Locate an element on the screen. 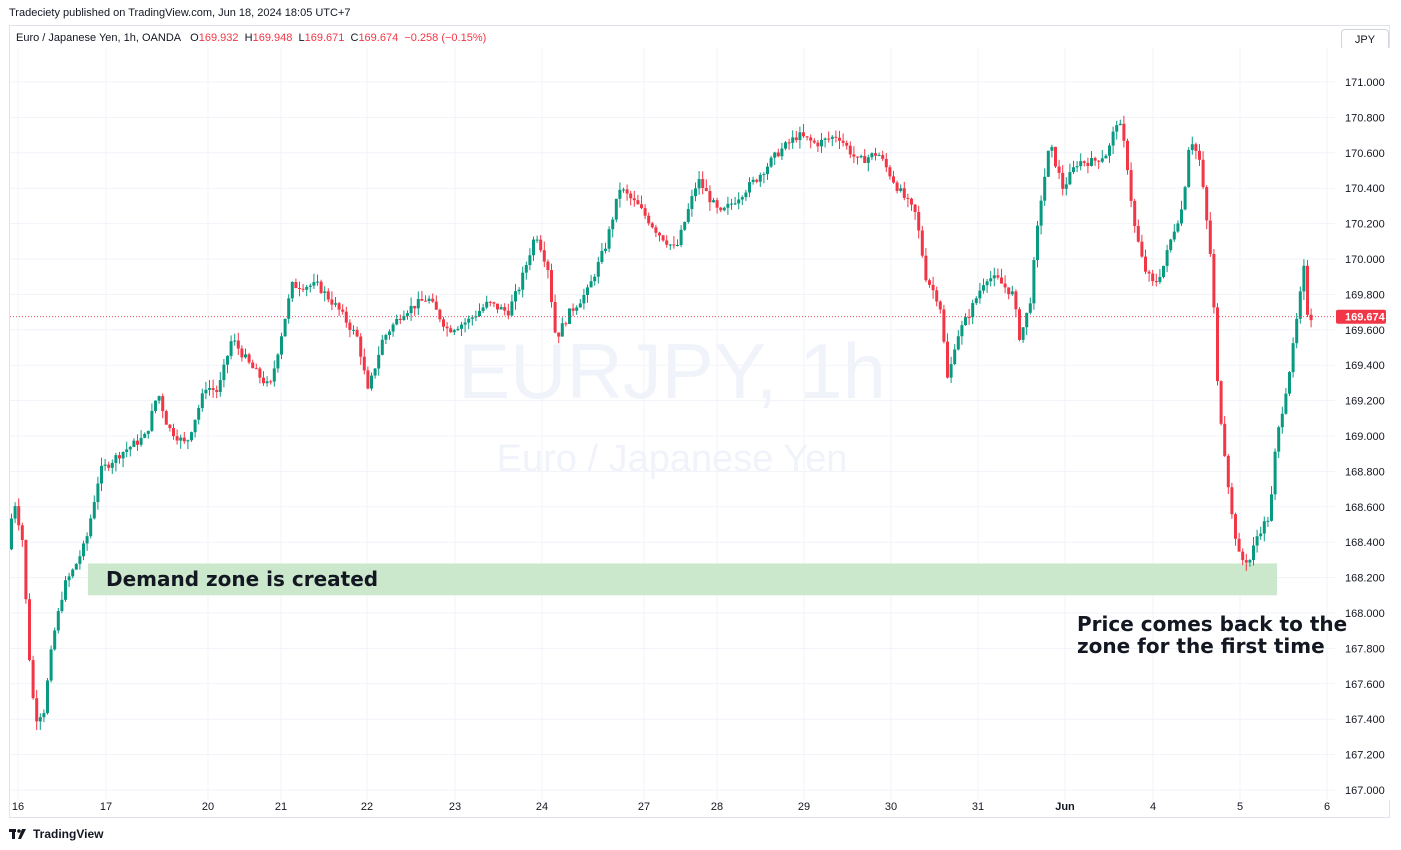 The image size is (1401, 850). demand-zone-label: Demand zone is created is located at coordinates (242, 579).